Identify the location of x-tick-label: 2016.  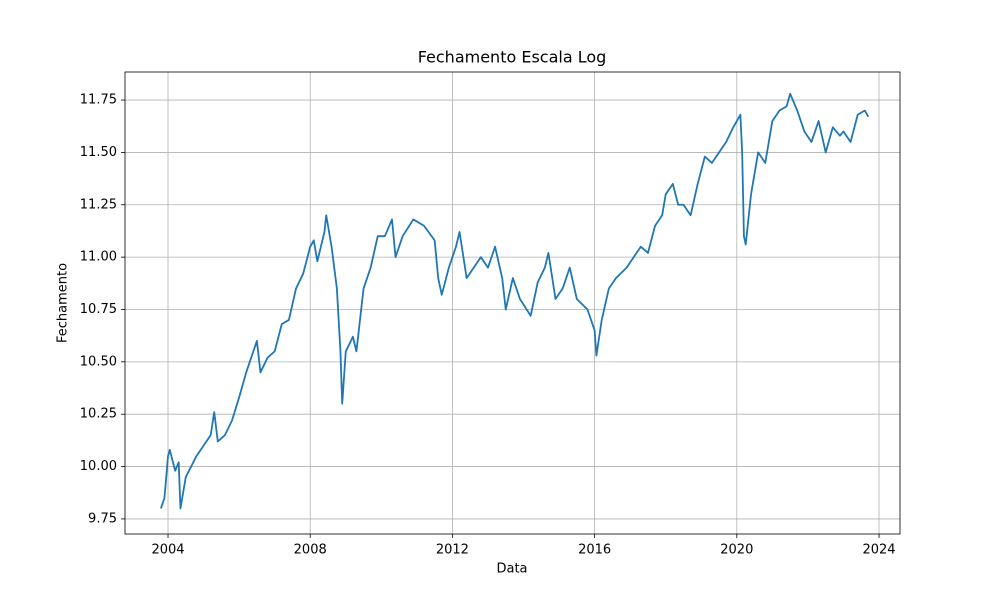
(594, 550).